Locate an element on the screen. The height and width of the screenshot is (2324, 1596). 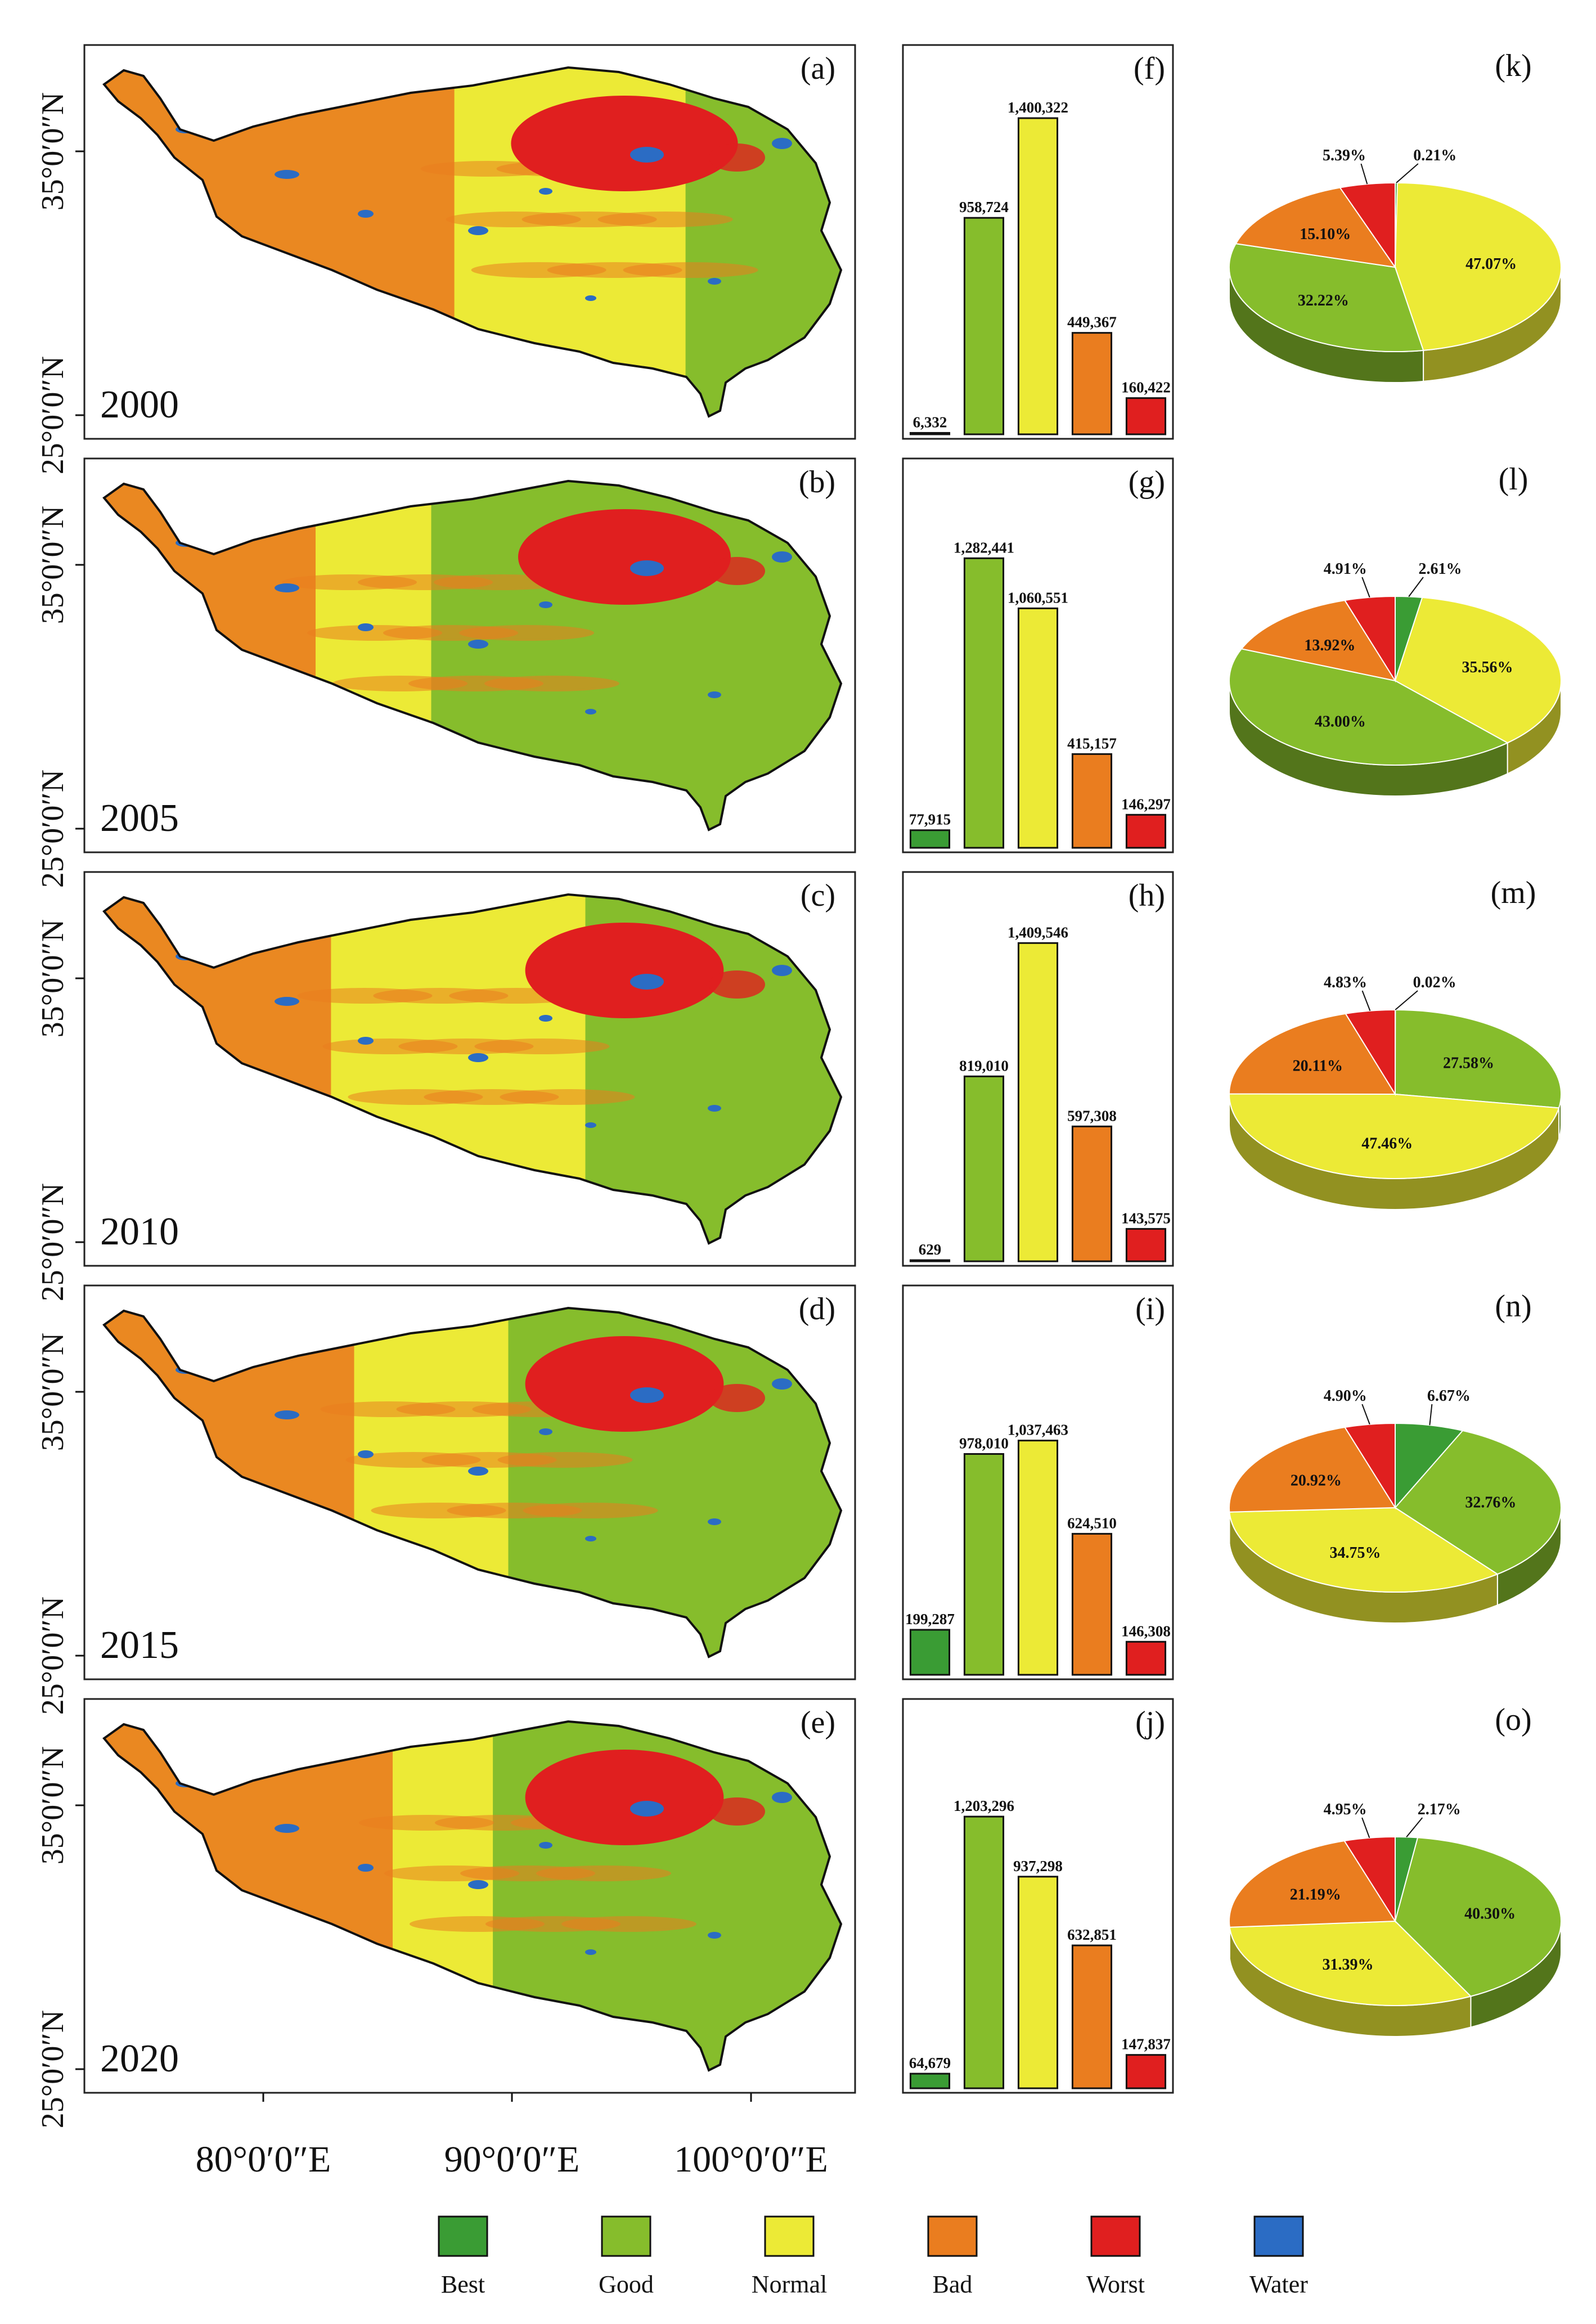
pie-value-label: 4.91% is located at coordinates (1345, 569).